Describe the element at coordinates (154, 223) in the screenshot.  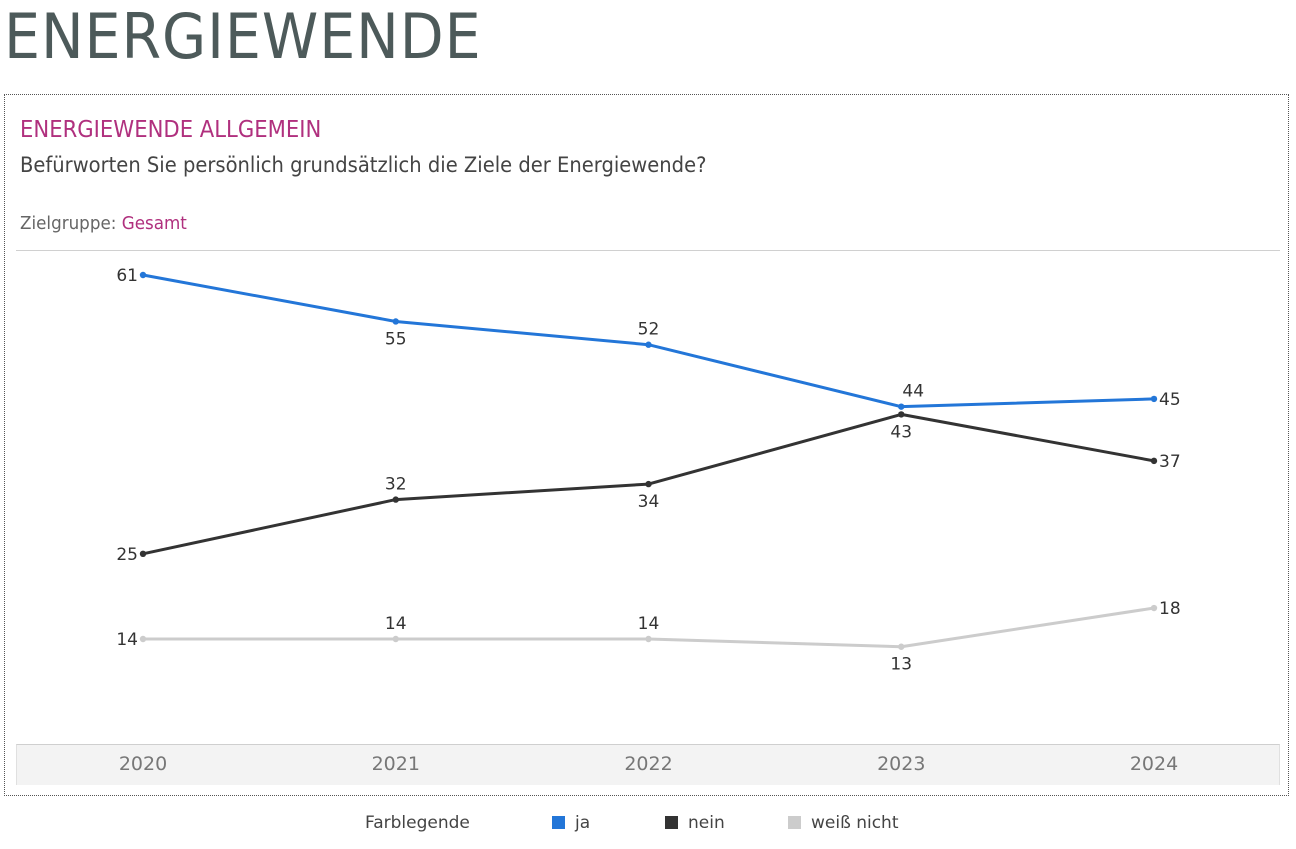
I see `target-group-value: Gesamt` at that location.